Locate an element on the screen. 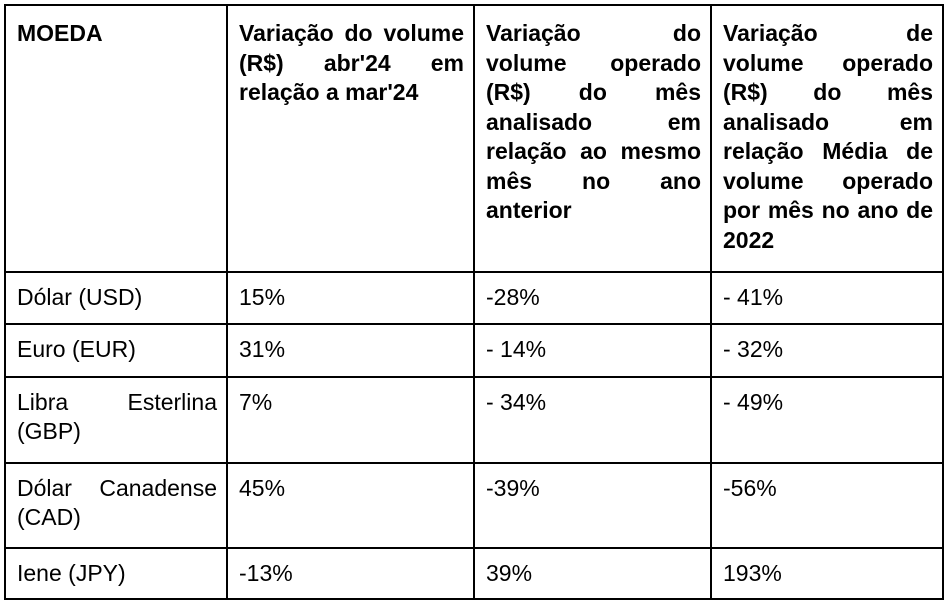 The image size is (949, 608). value-cell-vs-2022: -56% is located at coordinates (827, 505).